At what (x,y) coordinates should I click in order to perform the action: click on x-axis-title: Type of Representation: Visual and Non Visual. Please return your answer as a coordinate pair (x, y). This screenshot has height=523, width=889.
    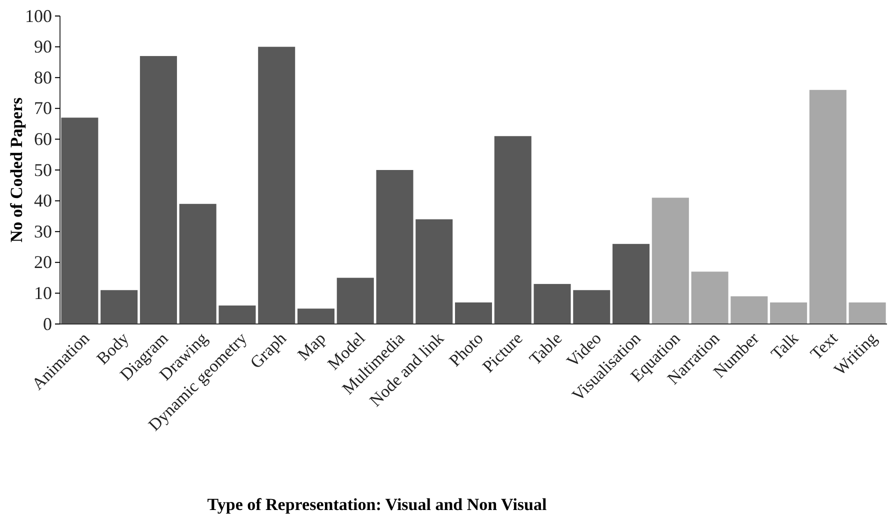
    Looking at the image, I should click on (377, 504).